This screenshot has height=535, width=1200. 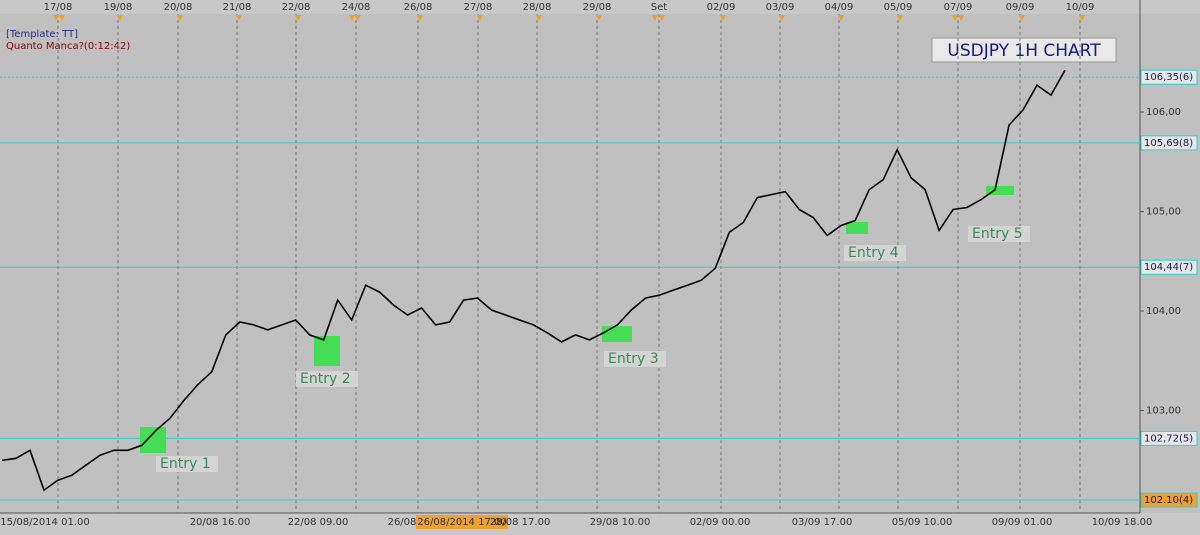 What do you see at coordinates (1163, 311) in the screenshot?
I see `y-tick-label: 104,00` at bounding box center [1163, 311].